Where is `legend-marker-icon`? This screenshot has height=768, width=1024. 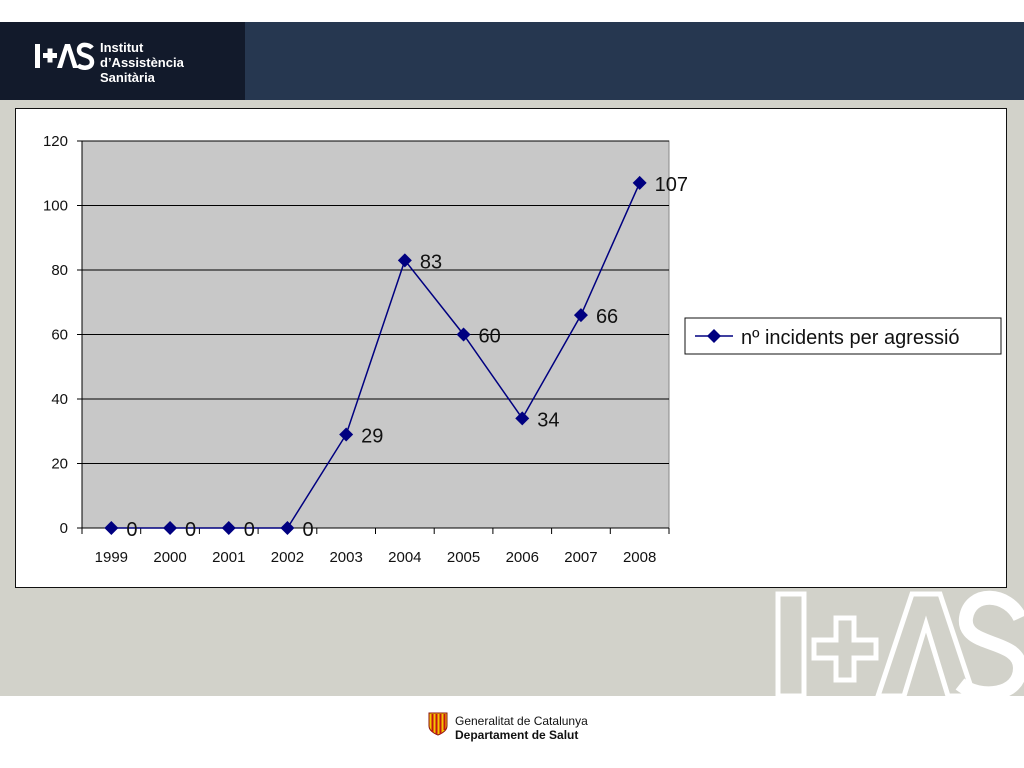
legend-marker-icon is located at coordinates (714, 336).